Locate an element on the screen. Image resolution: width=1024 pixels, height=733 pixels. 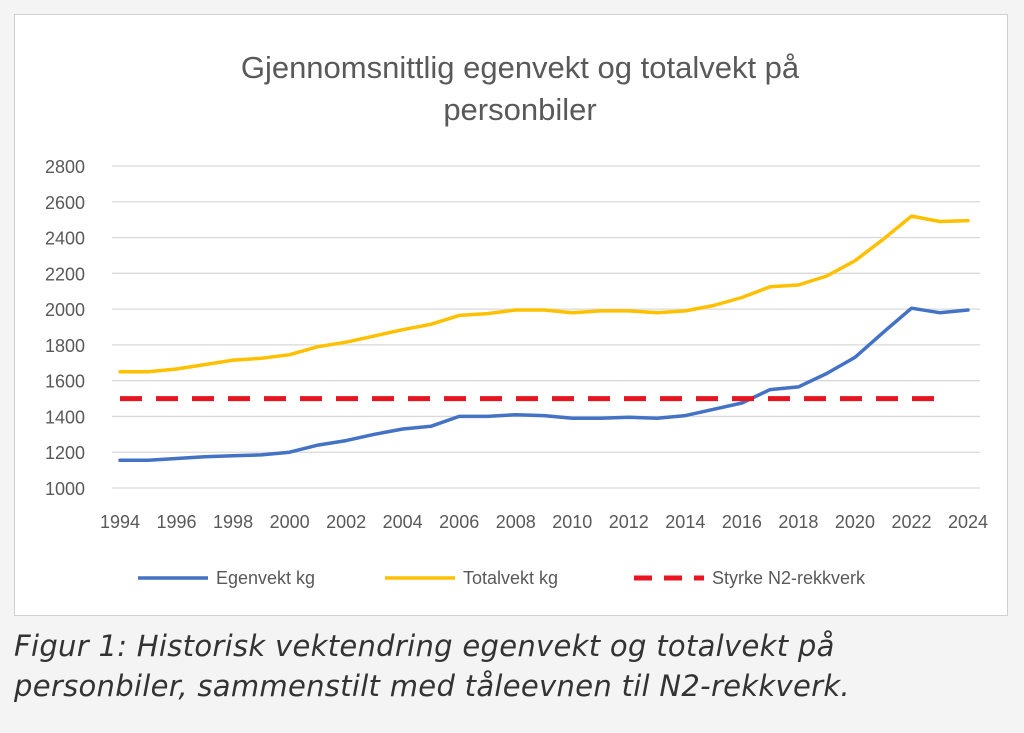
x-tick-label: 2008 is located at coordinates (516, 522).